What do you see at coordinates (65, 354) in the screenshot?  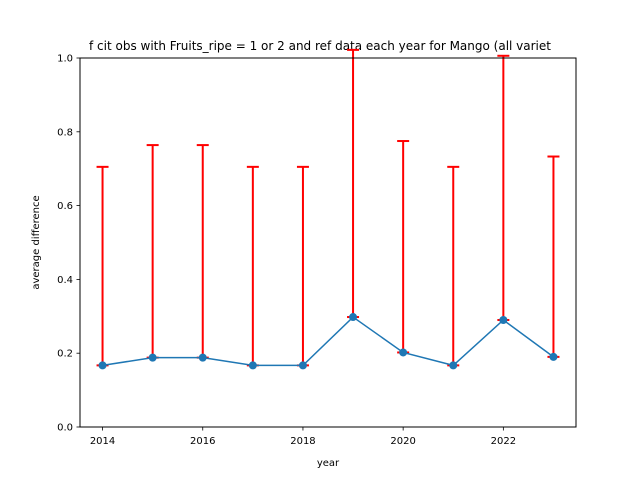 I see `y-tick-label: 0.2` at bounding box center [65, 354].